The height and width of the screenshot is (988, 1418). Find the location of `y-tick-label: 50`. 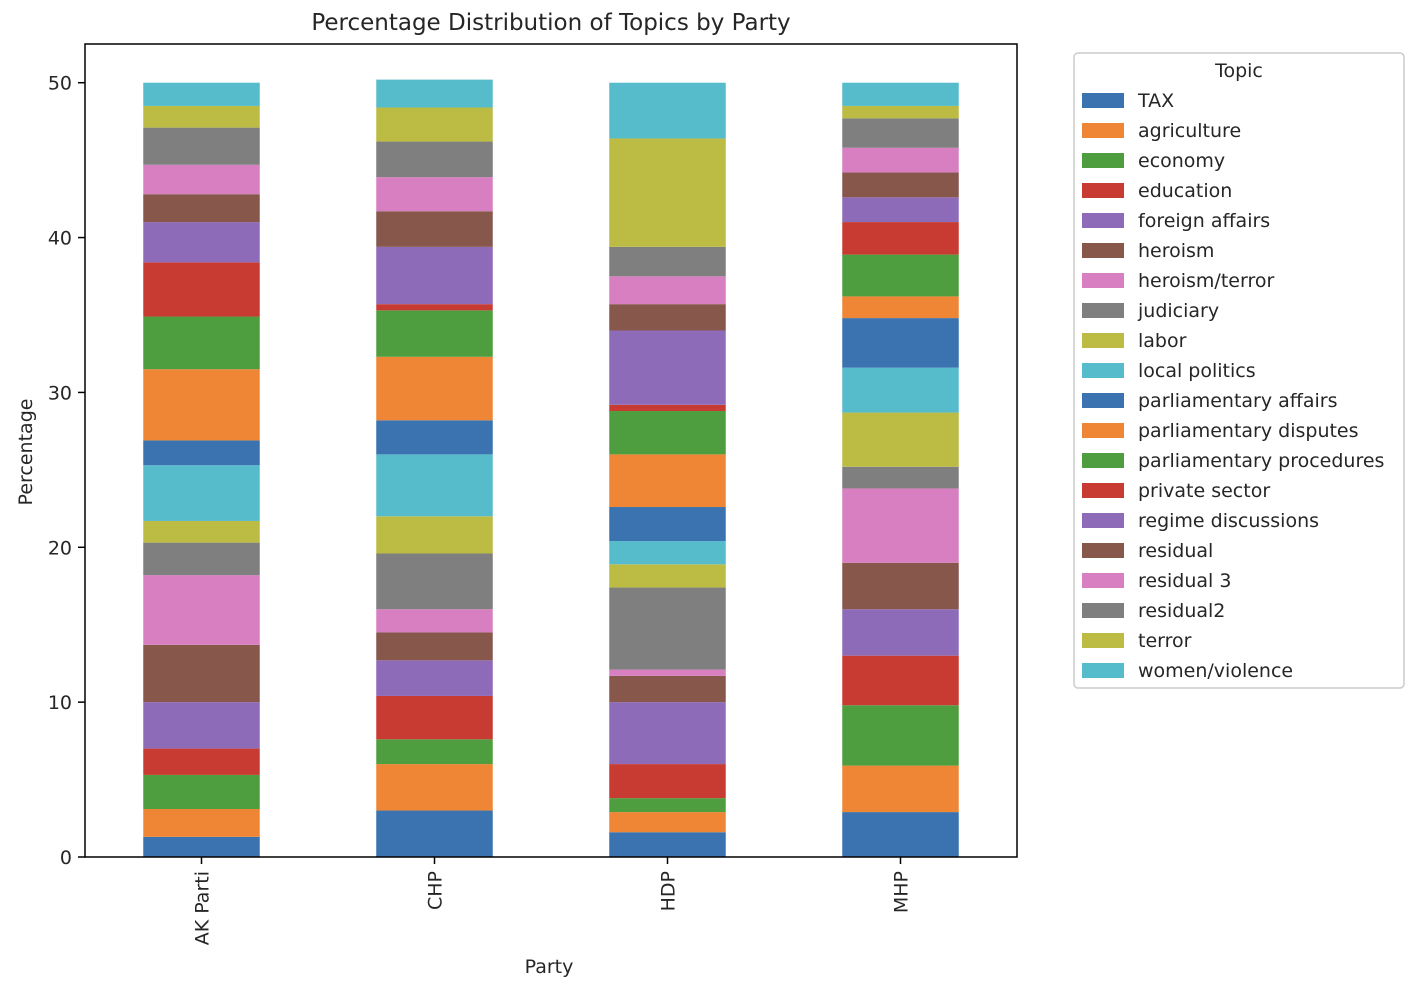

y-tick-label: 50 is located at coordinates (60, 84).